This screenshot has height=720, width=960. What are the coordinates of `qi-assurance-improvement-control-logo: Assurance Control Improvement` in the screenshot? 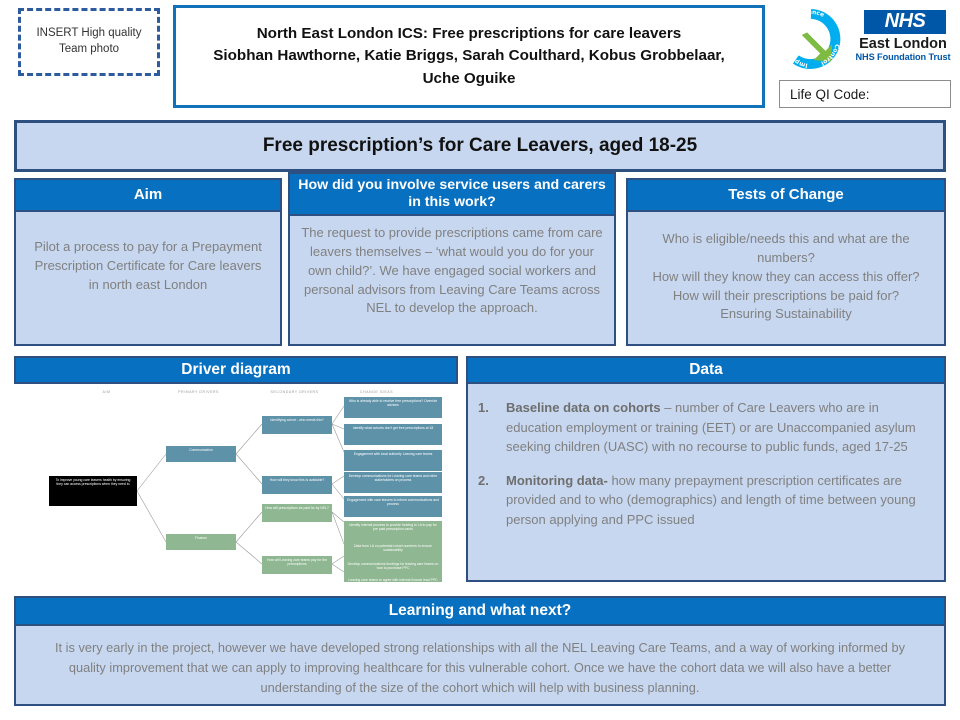 It's located at (809, 38).